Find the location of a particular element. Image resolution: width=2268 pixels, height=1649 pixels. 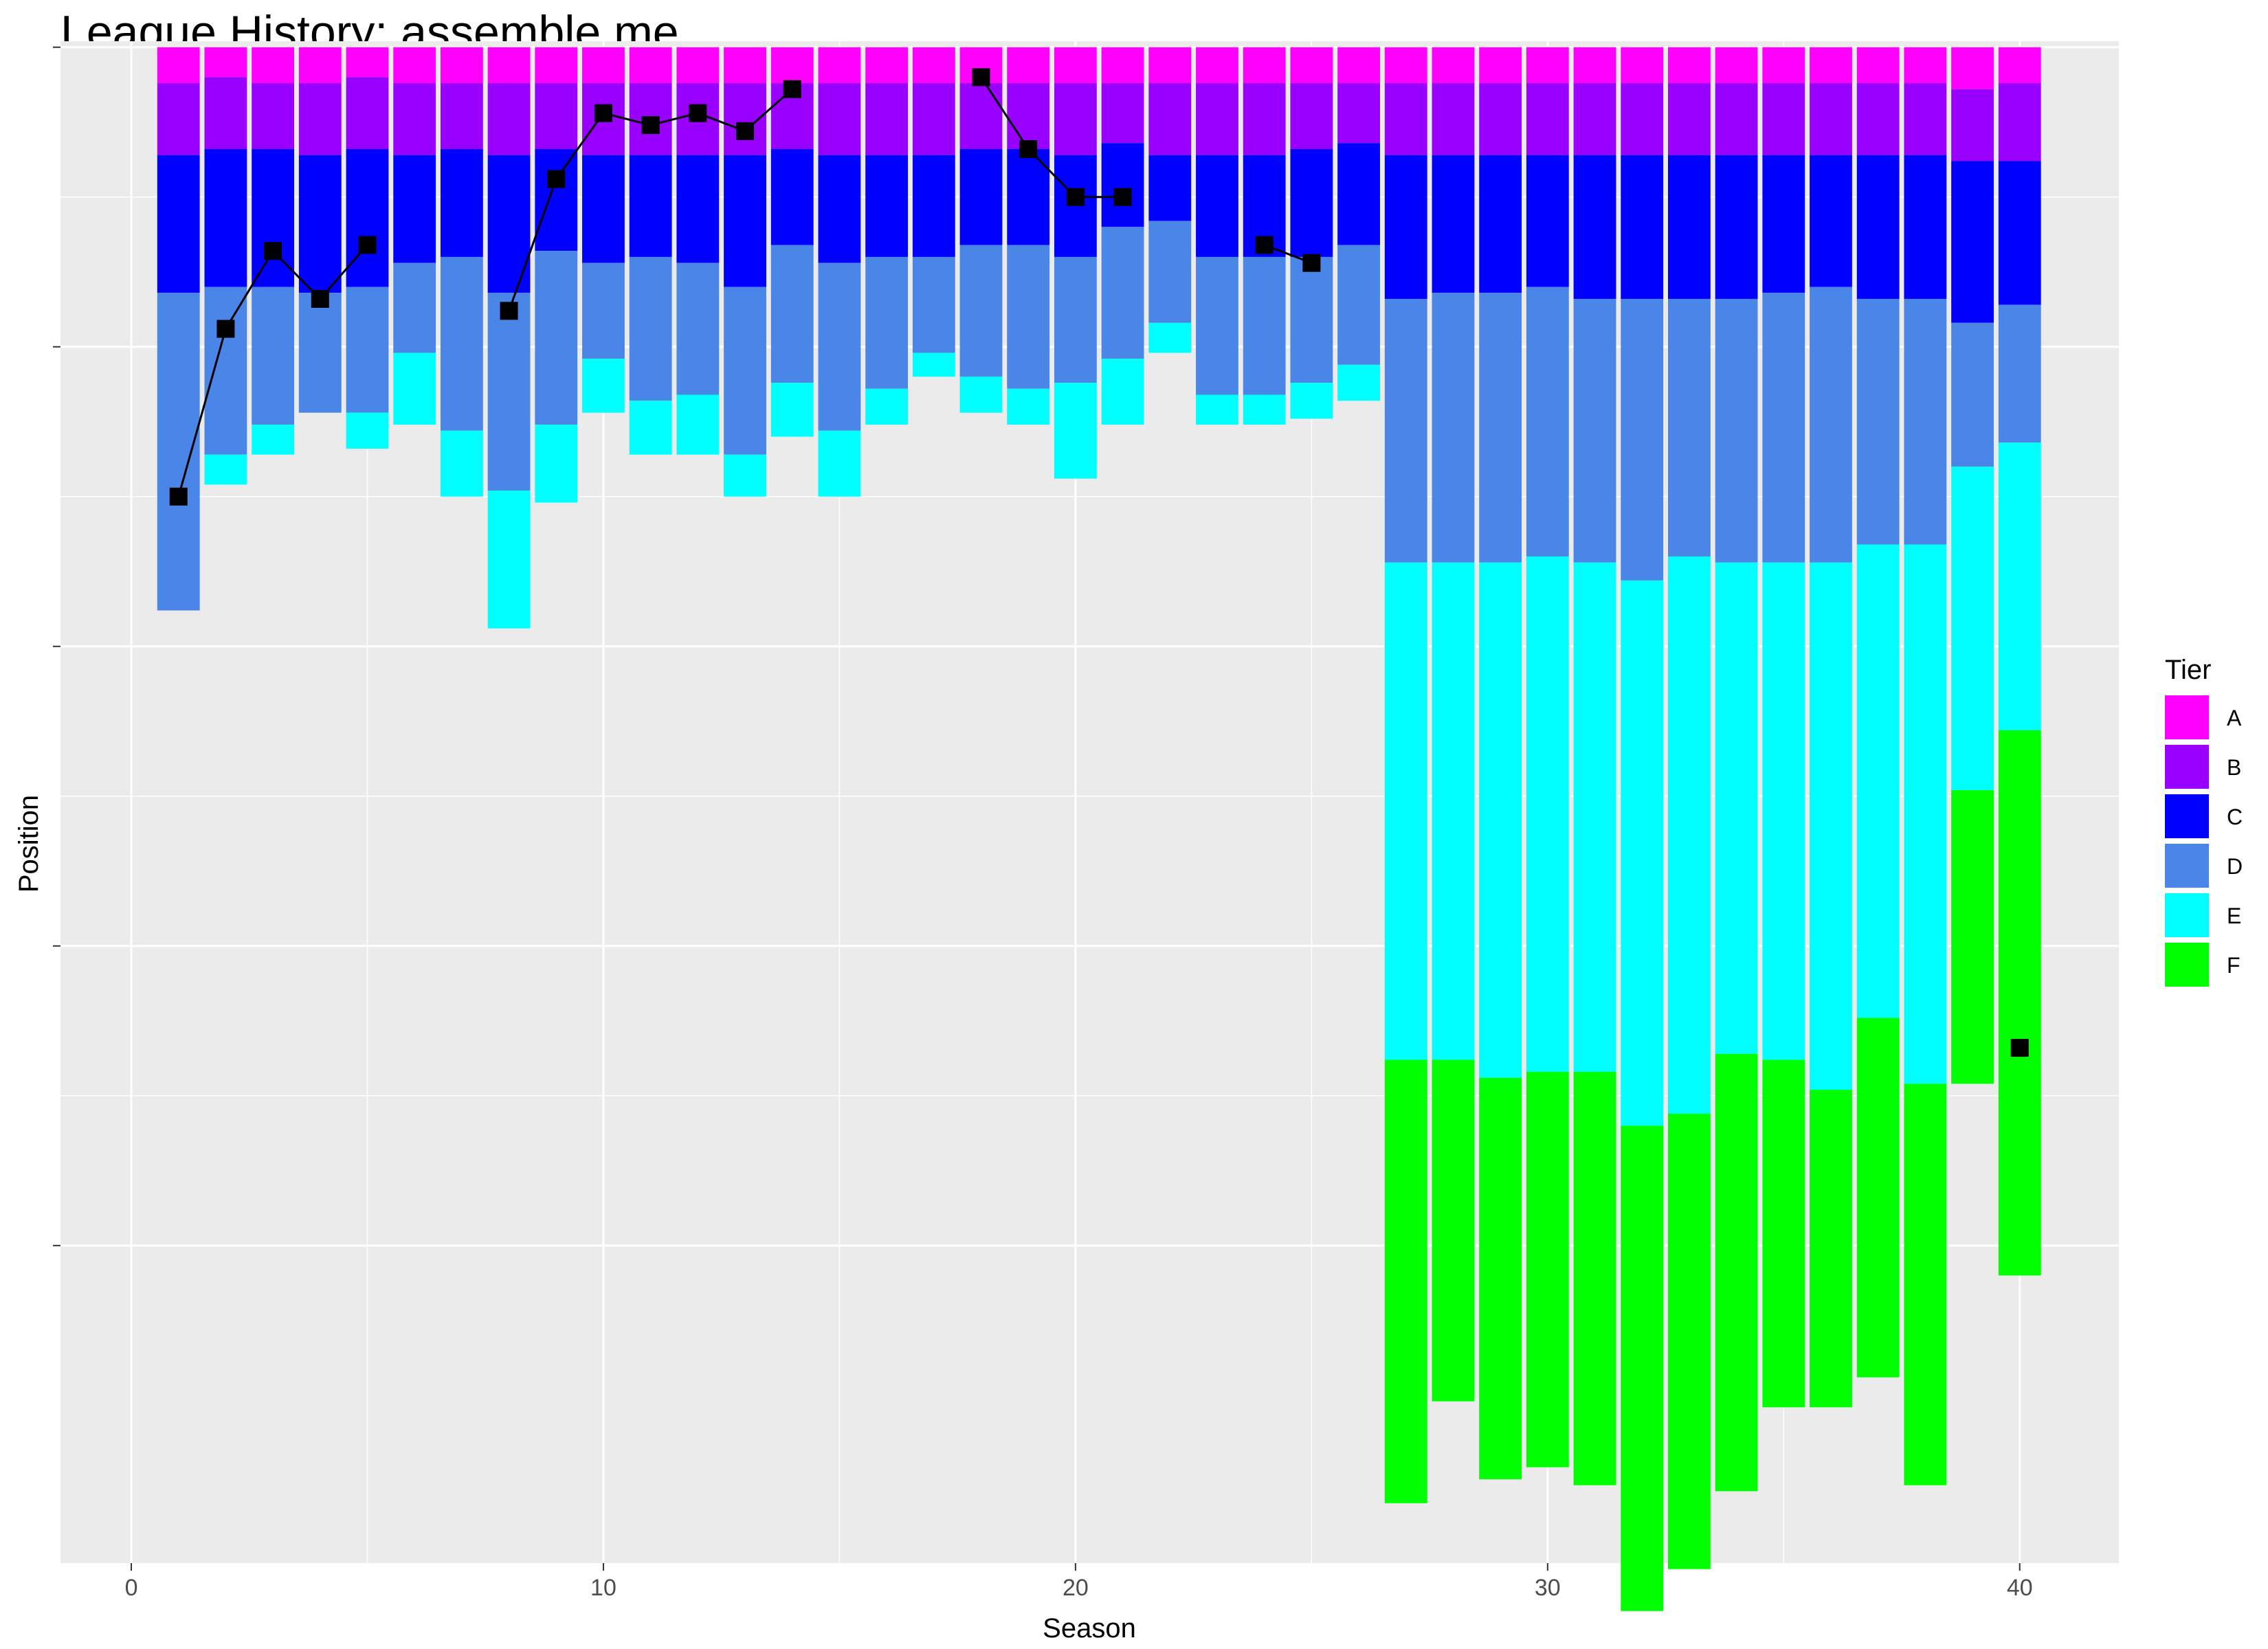

bar-season-32-tier-B is located at coordinates (1643, 119).